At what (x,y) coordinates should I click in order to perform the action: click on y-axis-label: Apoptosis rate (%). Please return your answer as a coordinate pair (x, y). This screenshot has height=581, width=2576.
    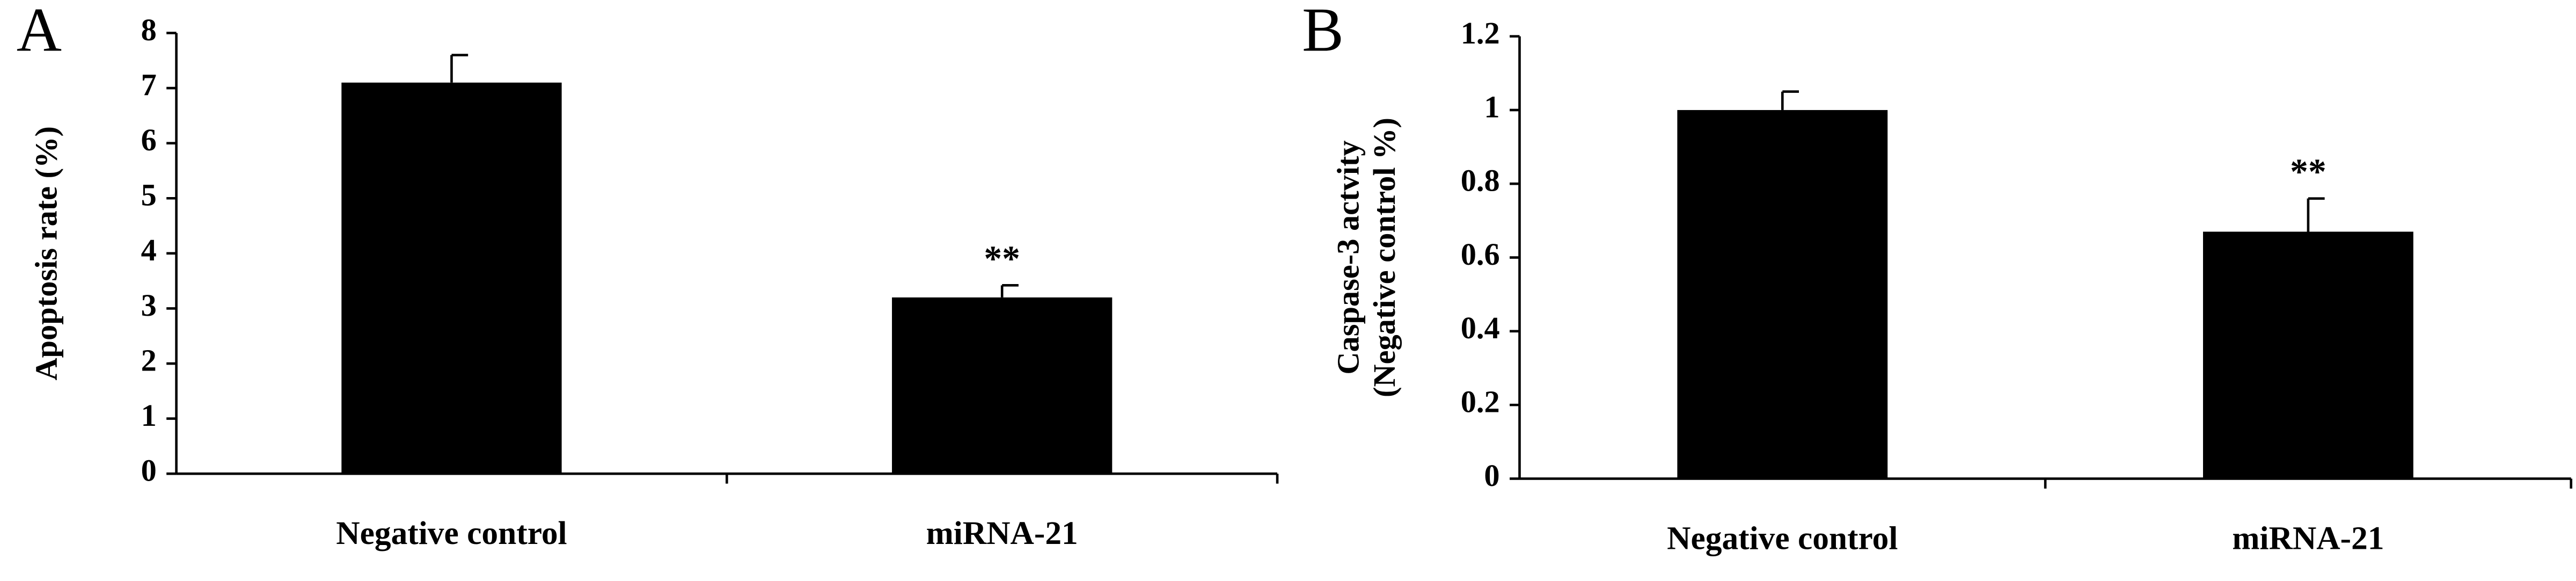
    Looking at the image, I should click on (46, 253).